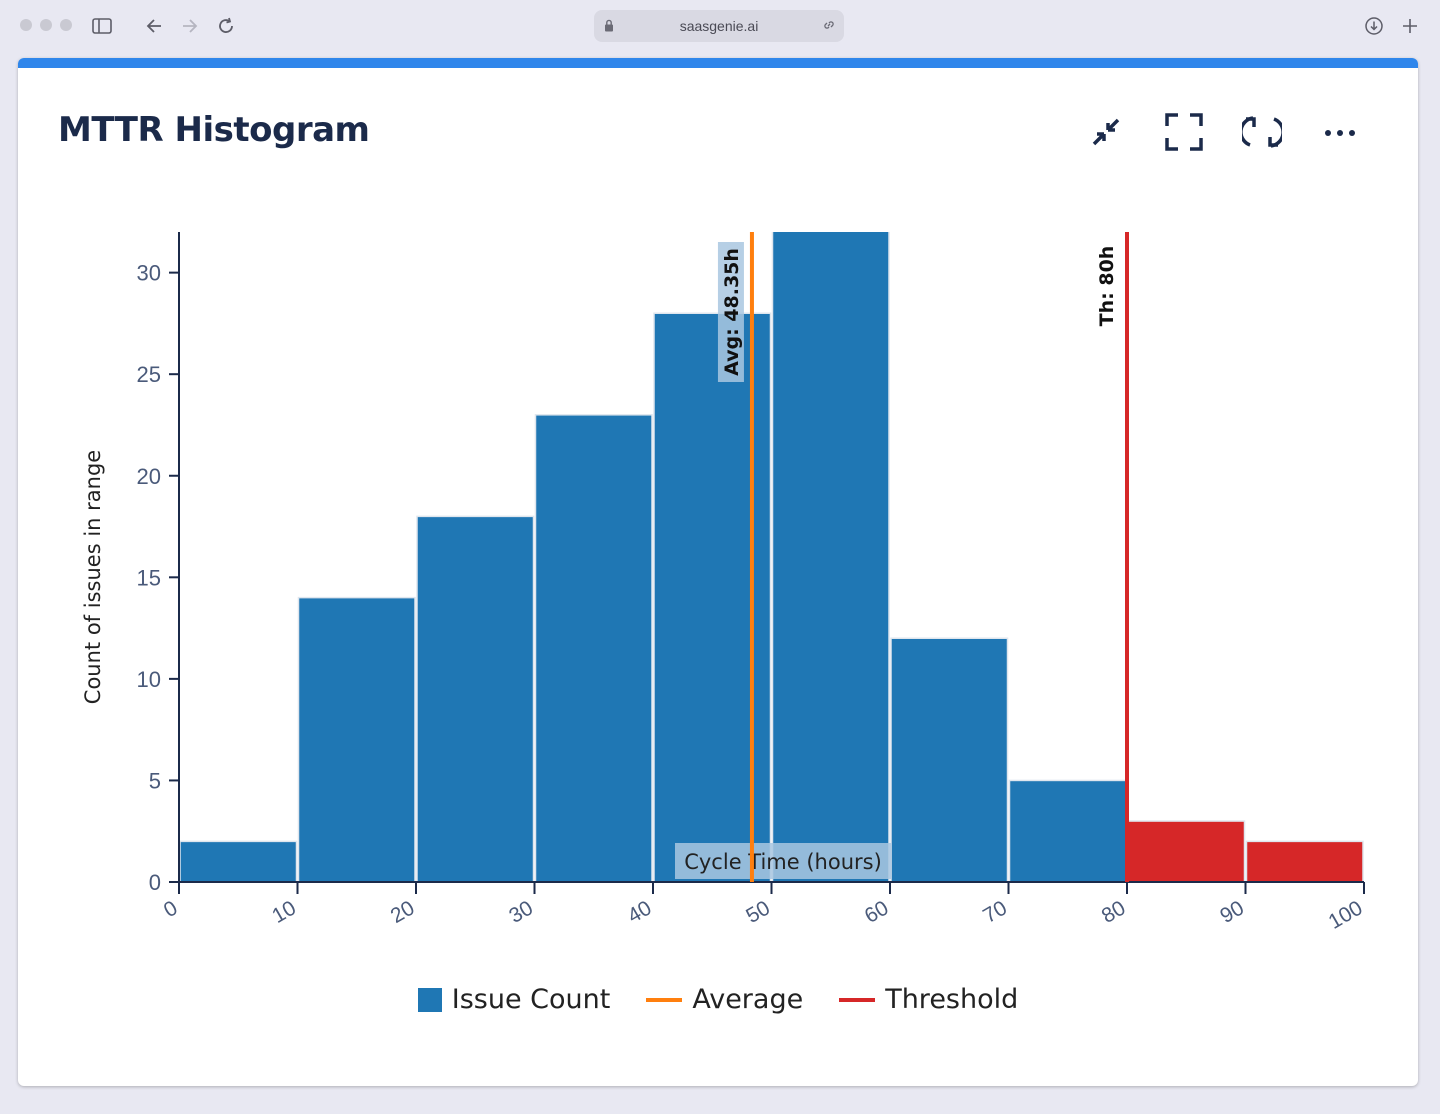  Describe the element at coordinates (102, 26) in the screenshot. I see `sidebar-toggle-icon` at that location.